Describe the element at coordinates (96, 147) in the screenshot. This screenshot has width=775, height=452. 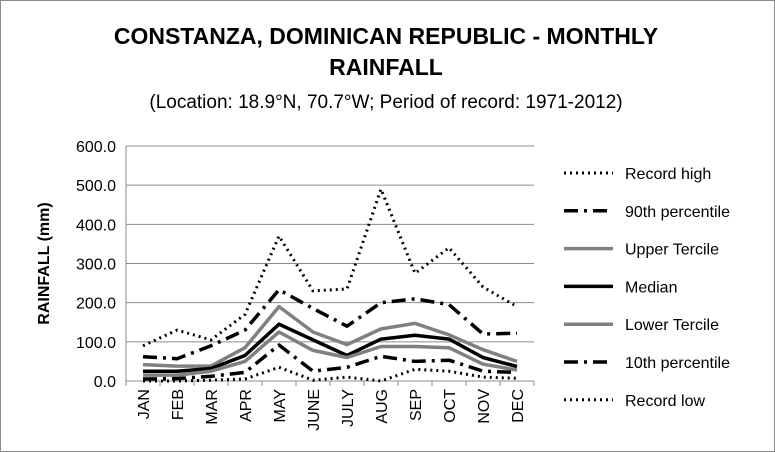
I see `y-tick-label: 600.0` at that location.